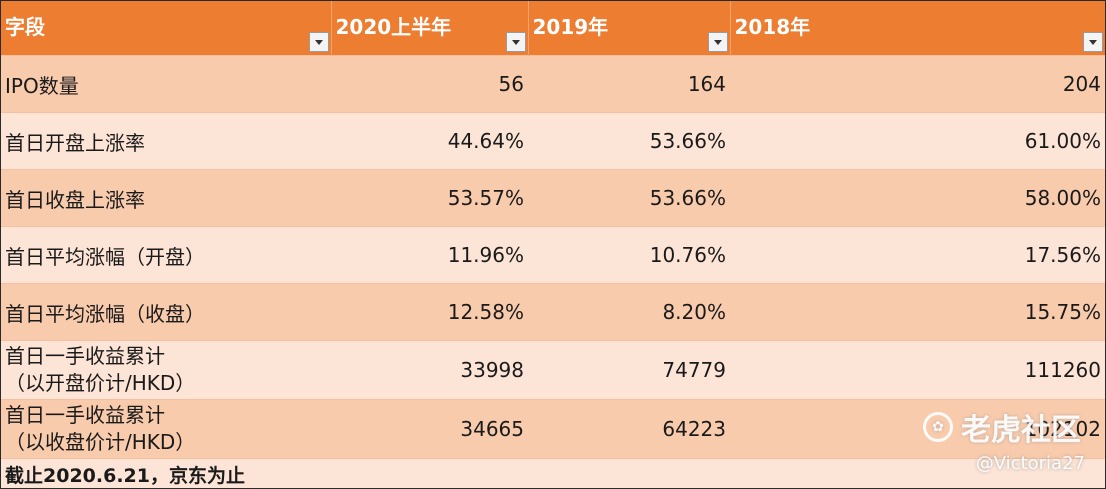 The height and width of the screenshot is (489, 1106). I want to click on table-row: 首日平均涨幅（收盘） 12.58% 8.20% 15.75%, so click(553, 312).